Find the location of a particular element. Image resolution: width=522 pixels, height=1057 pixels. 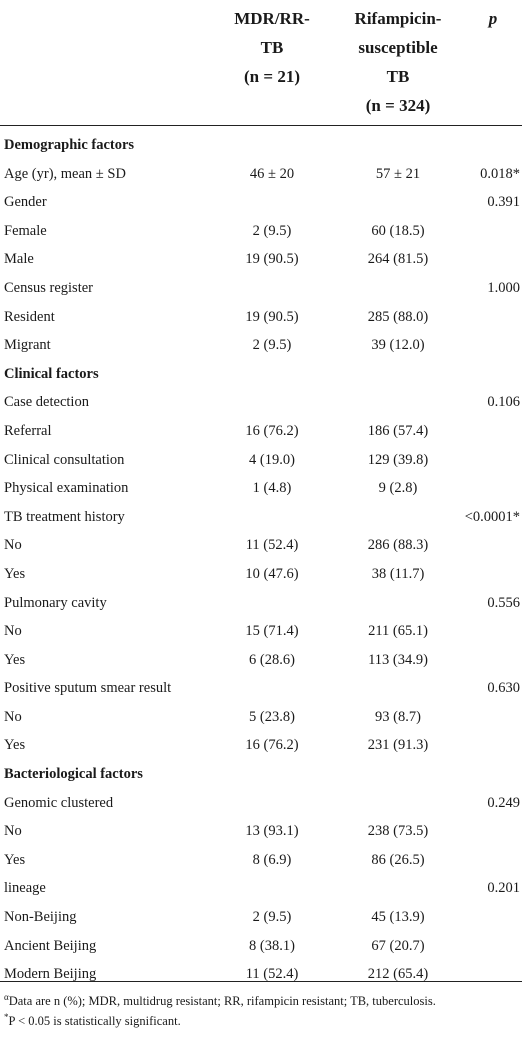

rif-value: 67 (20.7) is located at coordinates (398, 945).